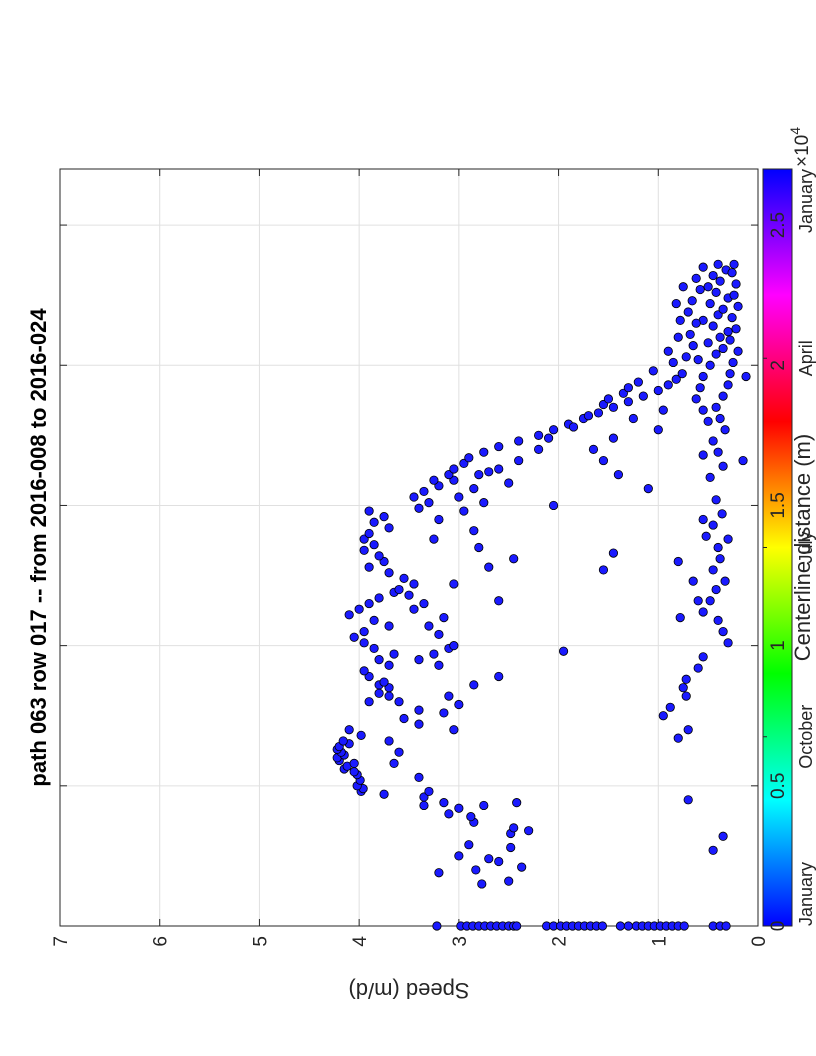  Describe the element at coordinates (778, 505) in the screenshot. I see `x-tick-label: 1.5` at that location.